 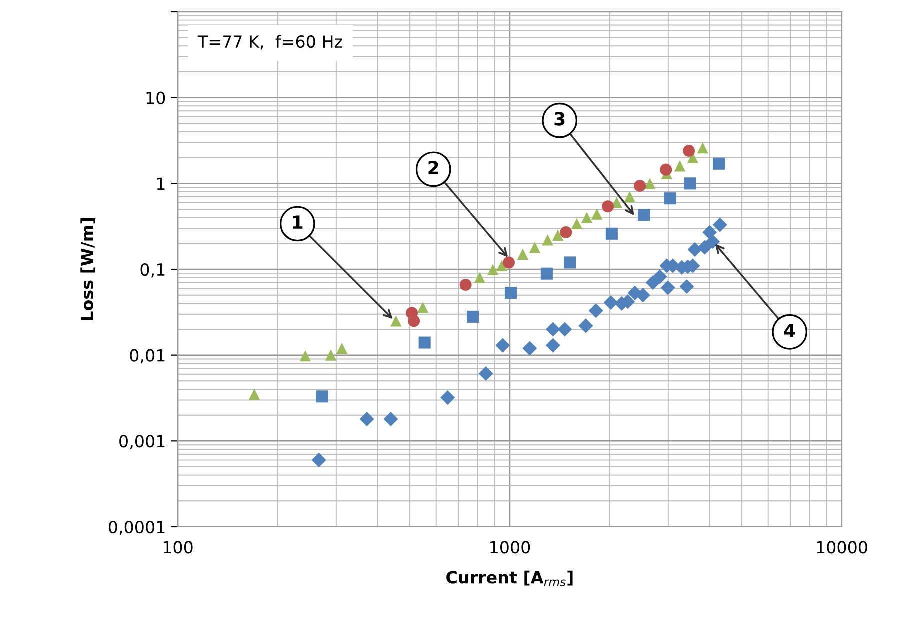 What do you see at coordinates (136, 528) in the screenshot?
I see `y-tick-label: 0,0001` at bounding box center [136, 528].